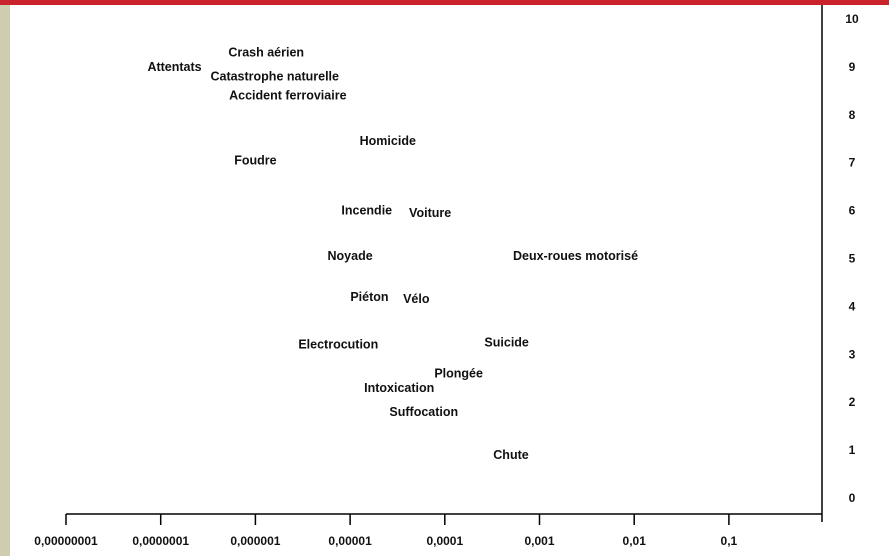  What do you see at coordinates (852, 67) in the screenshot?
I see `y-tick-label: 9` at bounding box center [852, 67].